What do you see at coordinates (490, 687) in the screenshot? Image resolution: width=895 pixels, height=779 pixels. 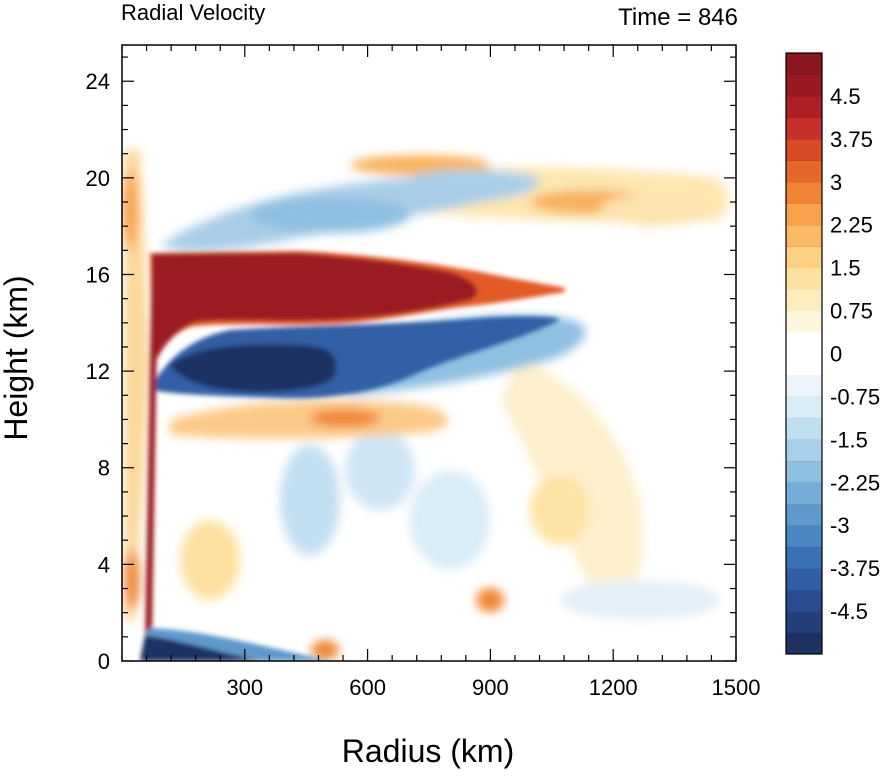 I see `x-tick-label: 900` at bounding box center [490, 687].